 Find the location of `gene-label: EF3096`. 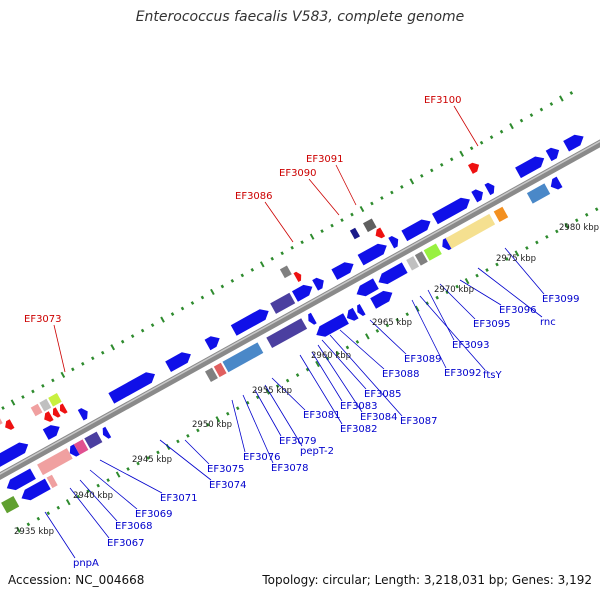

gene-label: EF3096 is located at coordinates (518, 310).